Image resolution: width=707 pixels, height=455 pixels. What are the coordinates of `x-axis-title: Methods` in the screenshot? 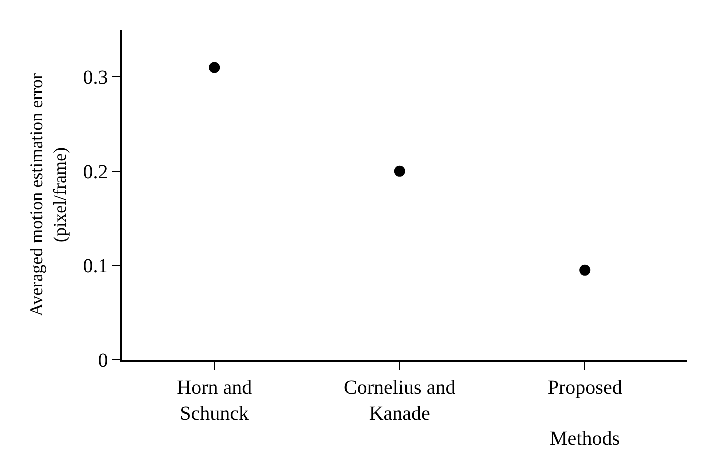 It's located at (585, 439).